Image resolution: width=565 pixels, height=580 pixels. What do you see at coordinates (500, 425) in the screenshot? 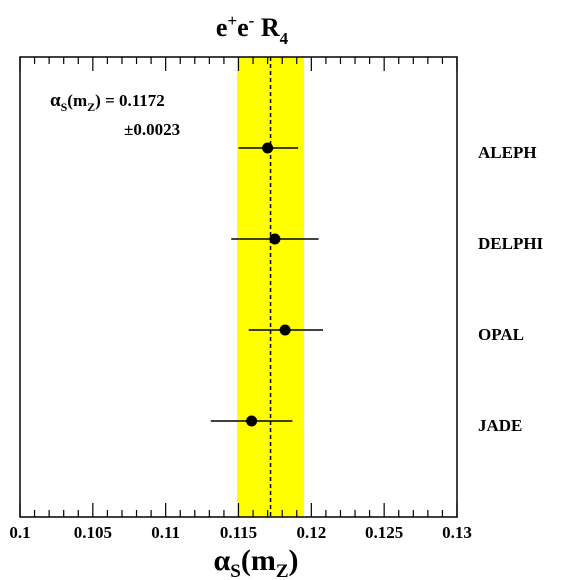
I see `label-jade: JADE` at bounding box center [500, 425].